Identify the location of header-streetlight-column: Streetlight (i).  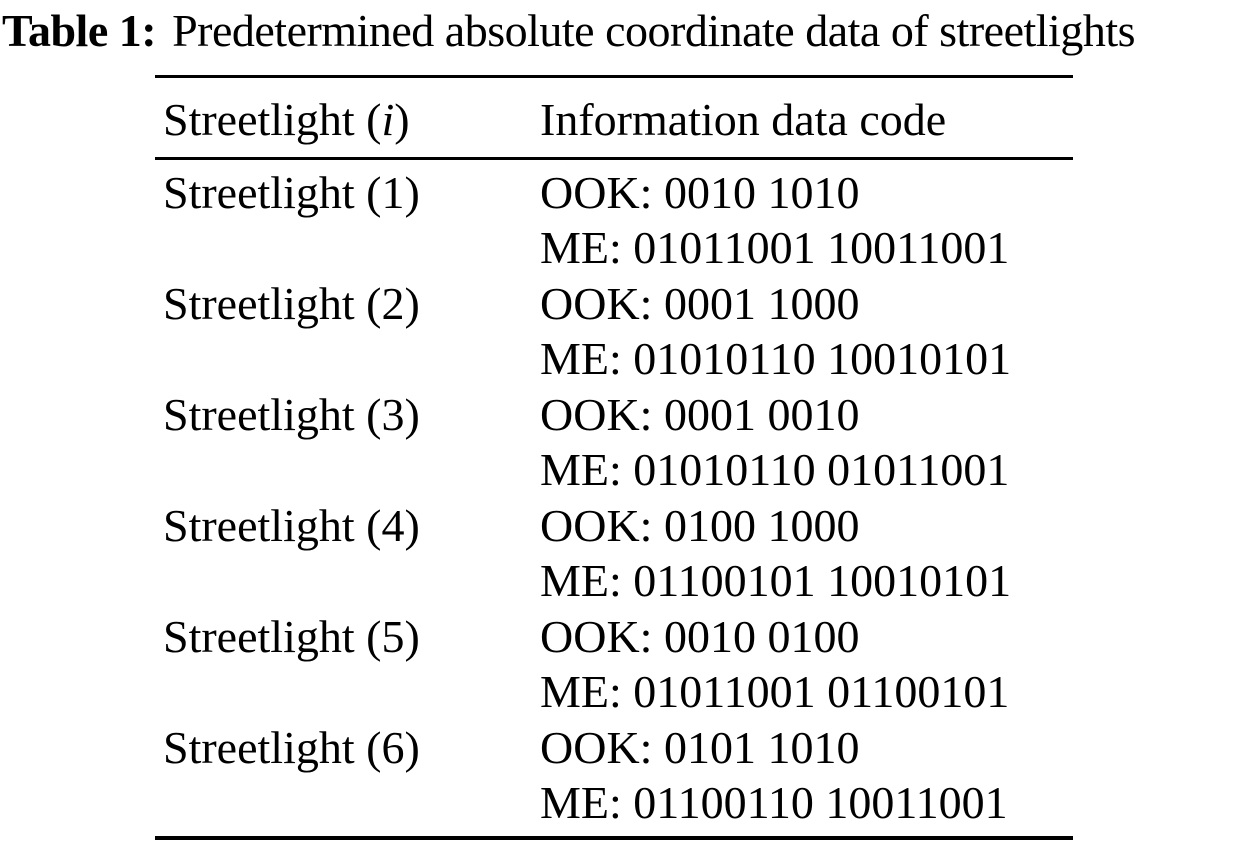
(351, 119).